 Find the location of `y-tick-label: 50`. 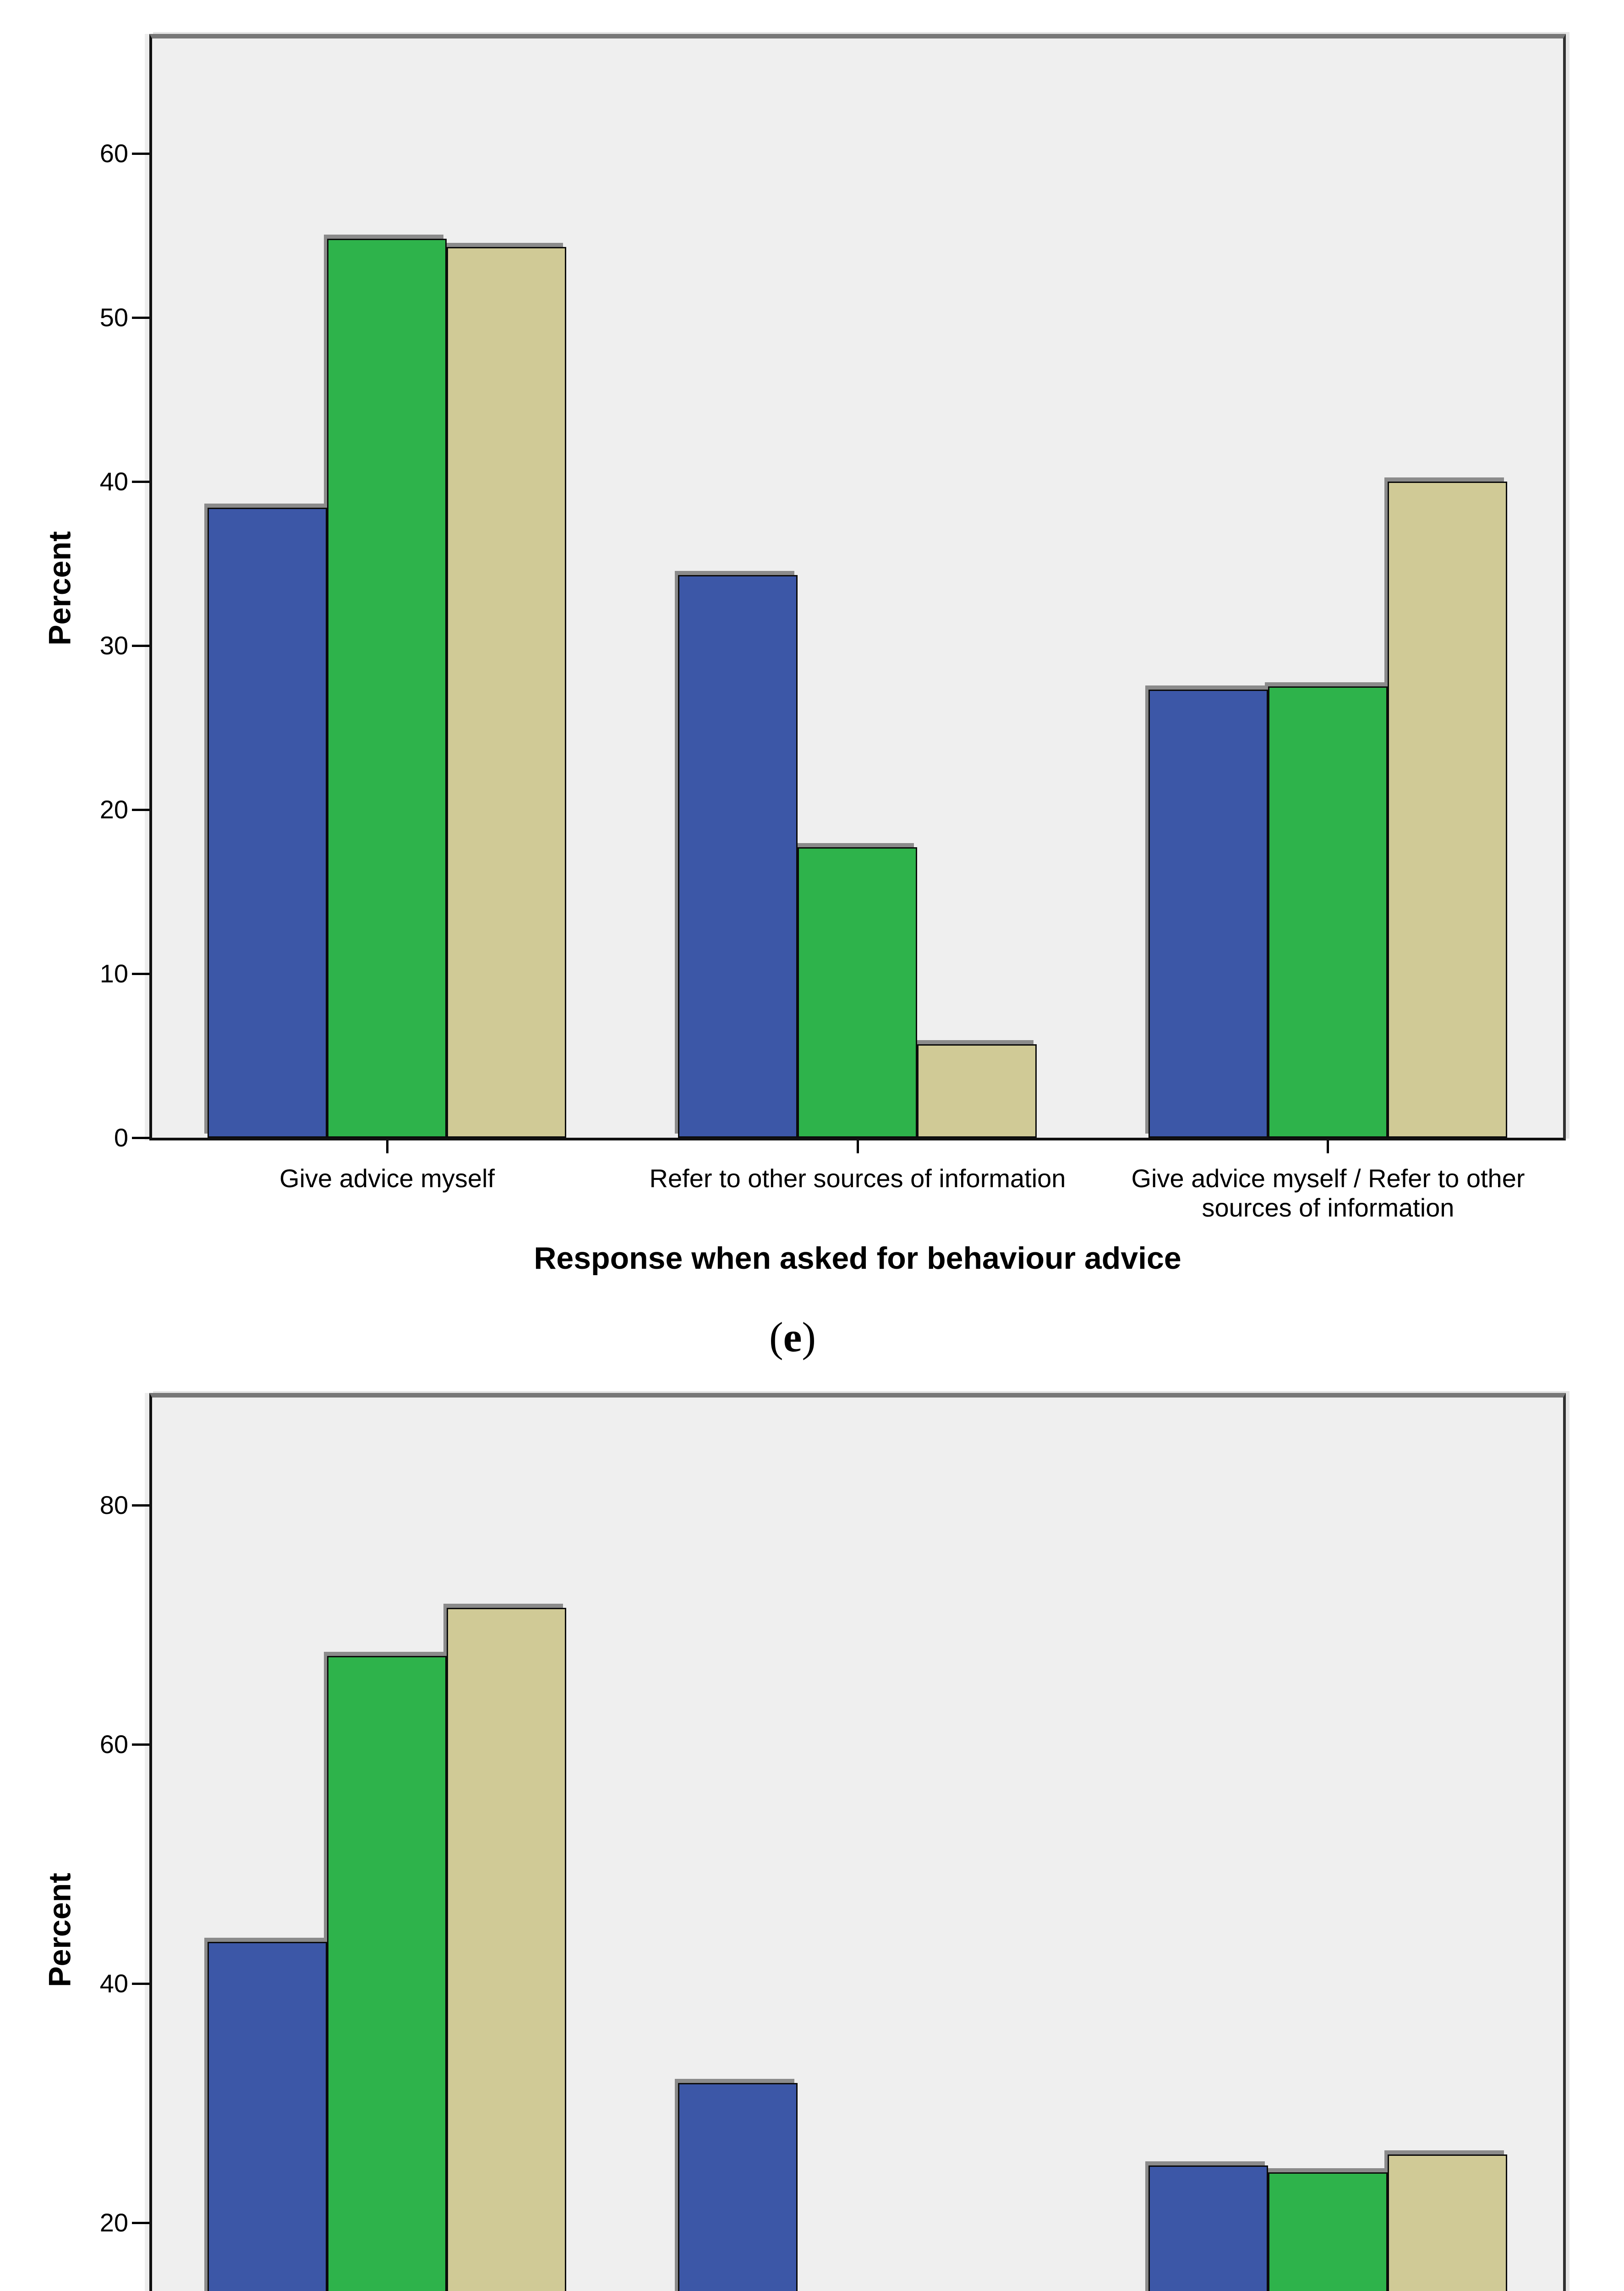

y-tick-label: 50 is located at coordinates (113, 317).